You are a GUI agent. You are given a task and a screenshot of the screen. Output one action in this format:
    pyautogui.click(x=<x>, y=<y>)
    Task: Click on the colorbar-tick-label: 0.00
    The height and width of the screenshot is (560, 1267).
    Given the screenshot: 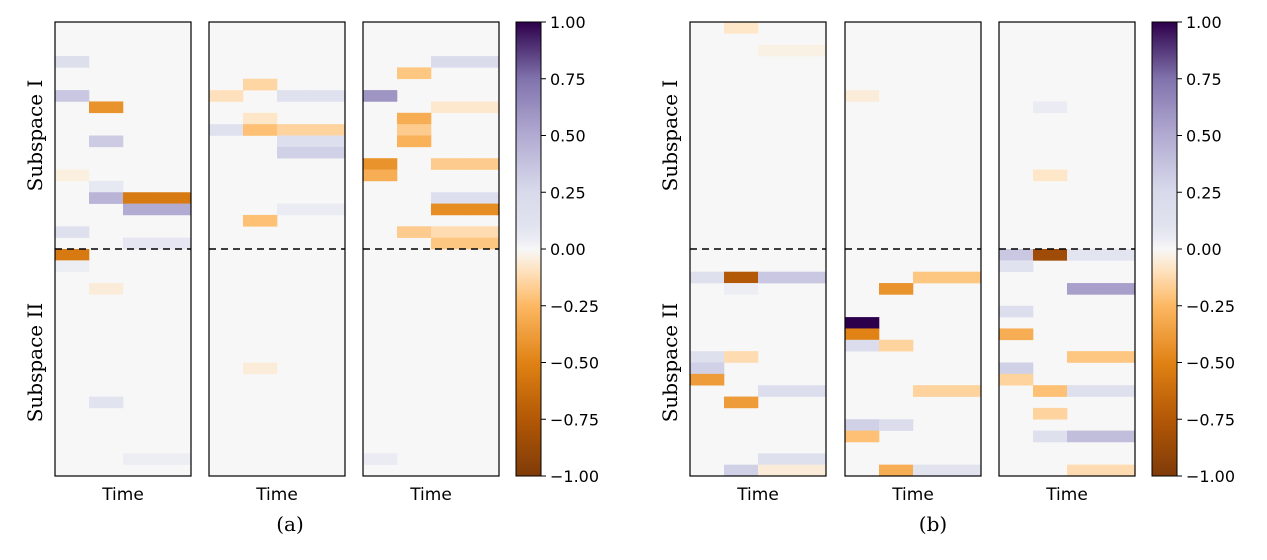 What is the action you would take?
    pyautogui.click(x=1204, y=249)
    